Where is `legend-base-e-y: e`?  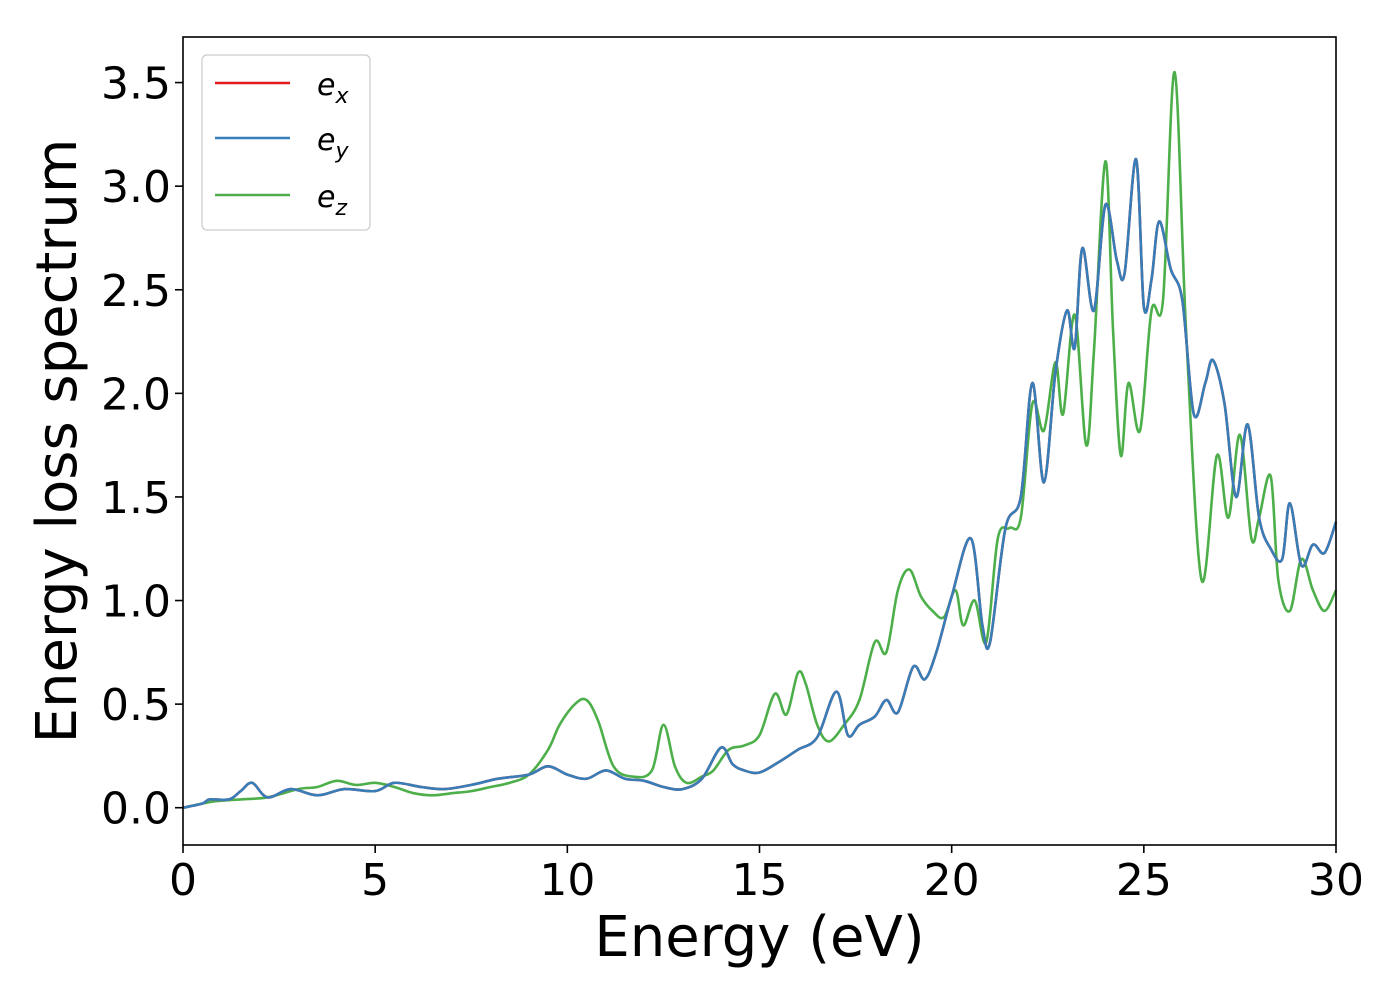 legend-base-e-y: e is located at coordinates (326, 140).